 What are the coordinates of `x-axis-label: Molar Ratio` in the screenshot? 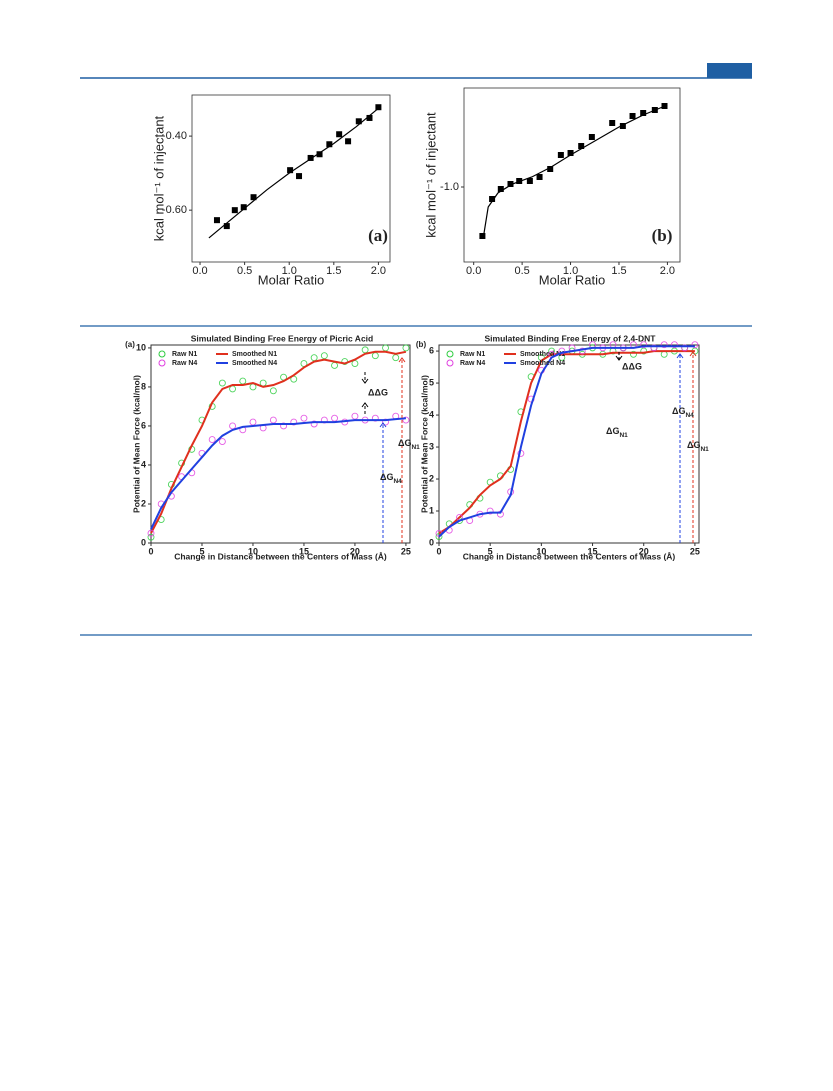 It's located at (291, 279).